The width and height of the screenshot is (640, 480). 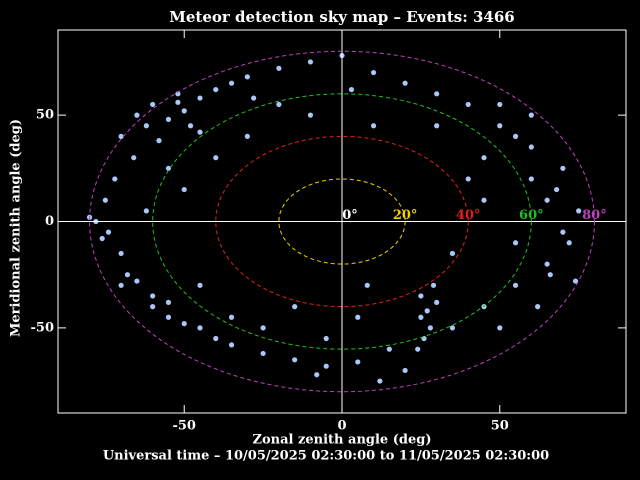 What do you see at coordinates (342, 440) in the screenshot?
I see `x-axis-label: Zonal zenith angle (deg)` at bounding box center [342, 440].